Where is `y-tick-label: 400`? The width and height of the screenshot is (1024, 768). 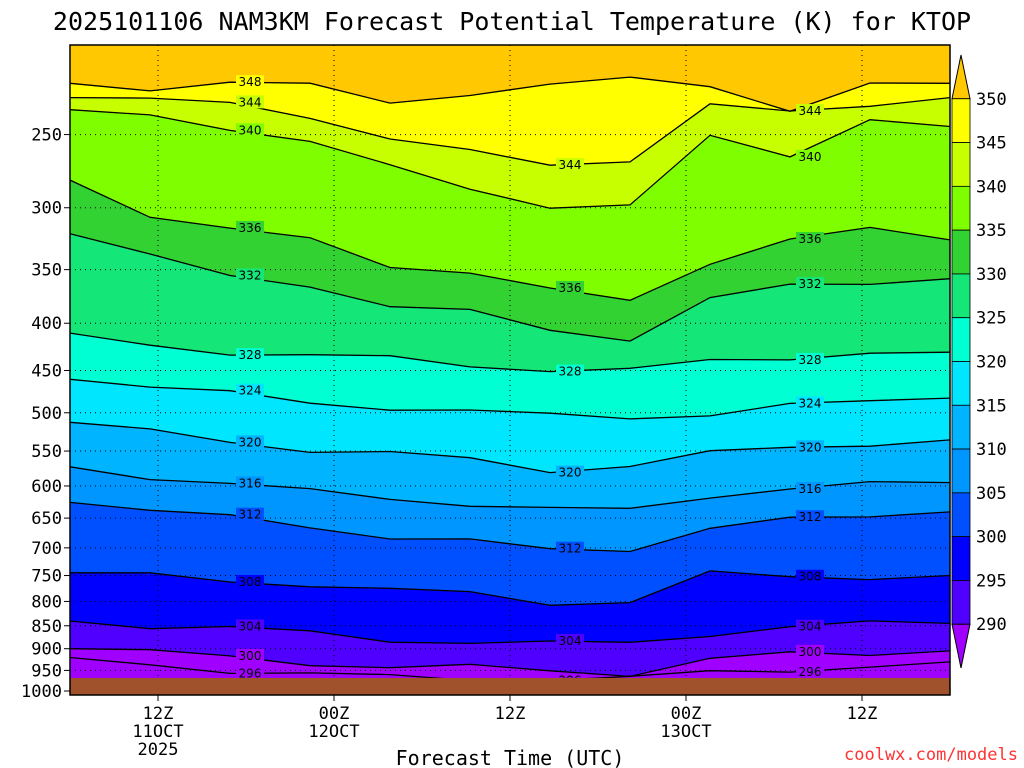
y-tick-label: 400 is located at coordinates (46, 324).